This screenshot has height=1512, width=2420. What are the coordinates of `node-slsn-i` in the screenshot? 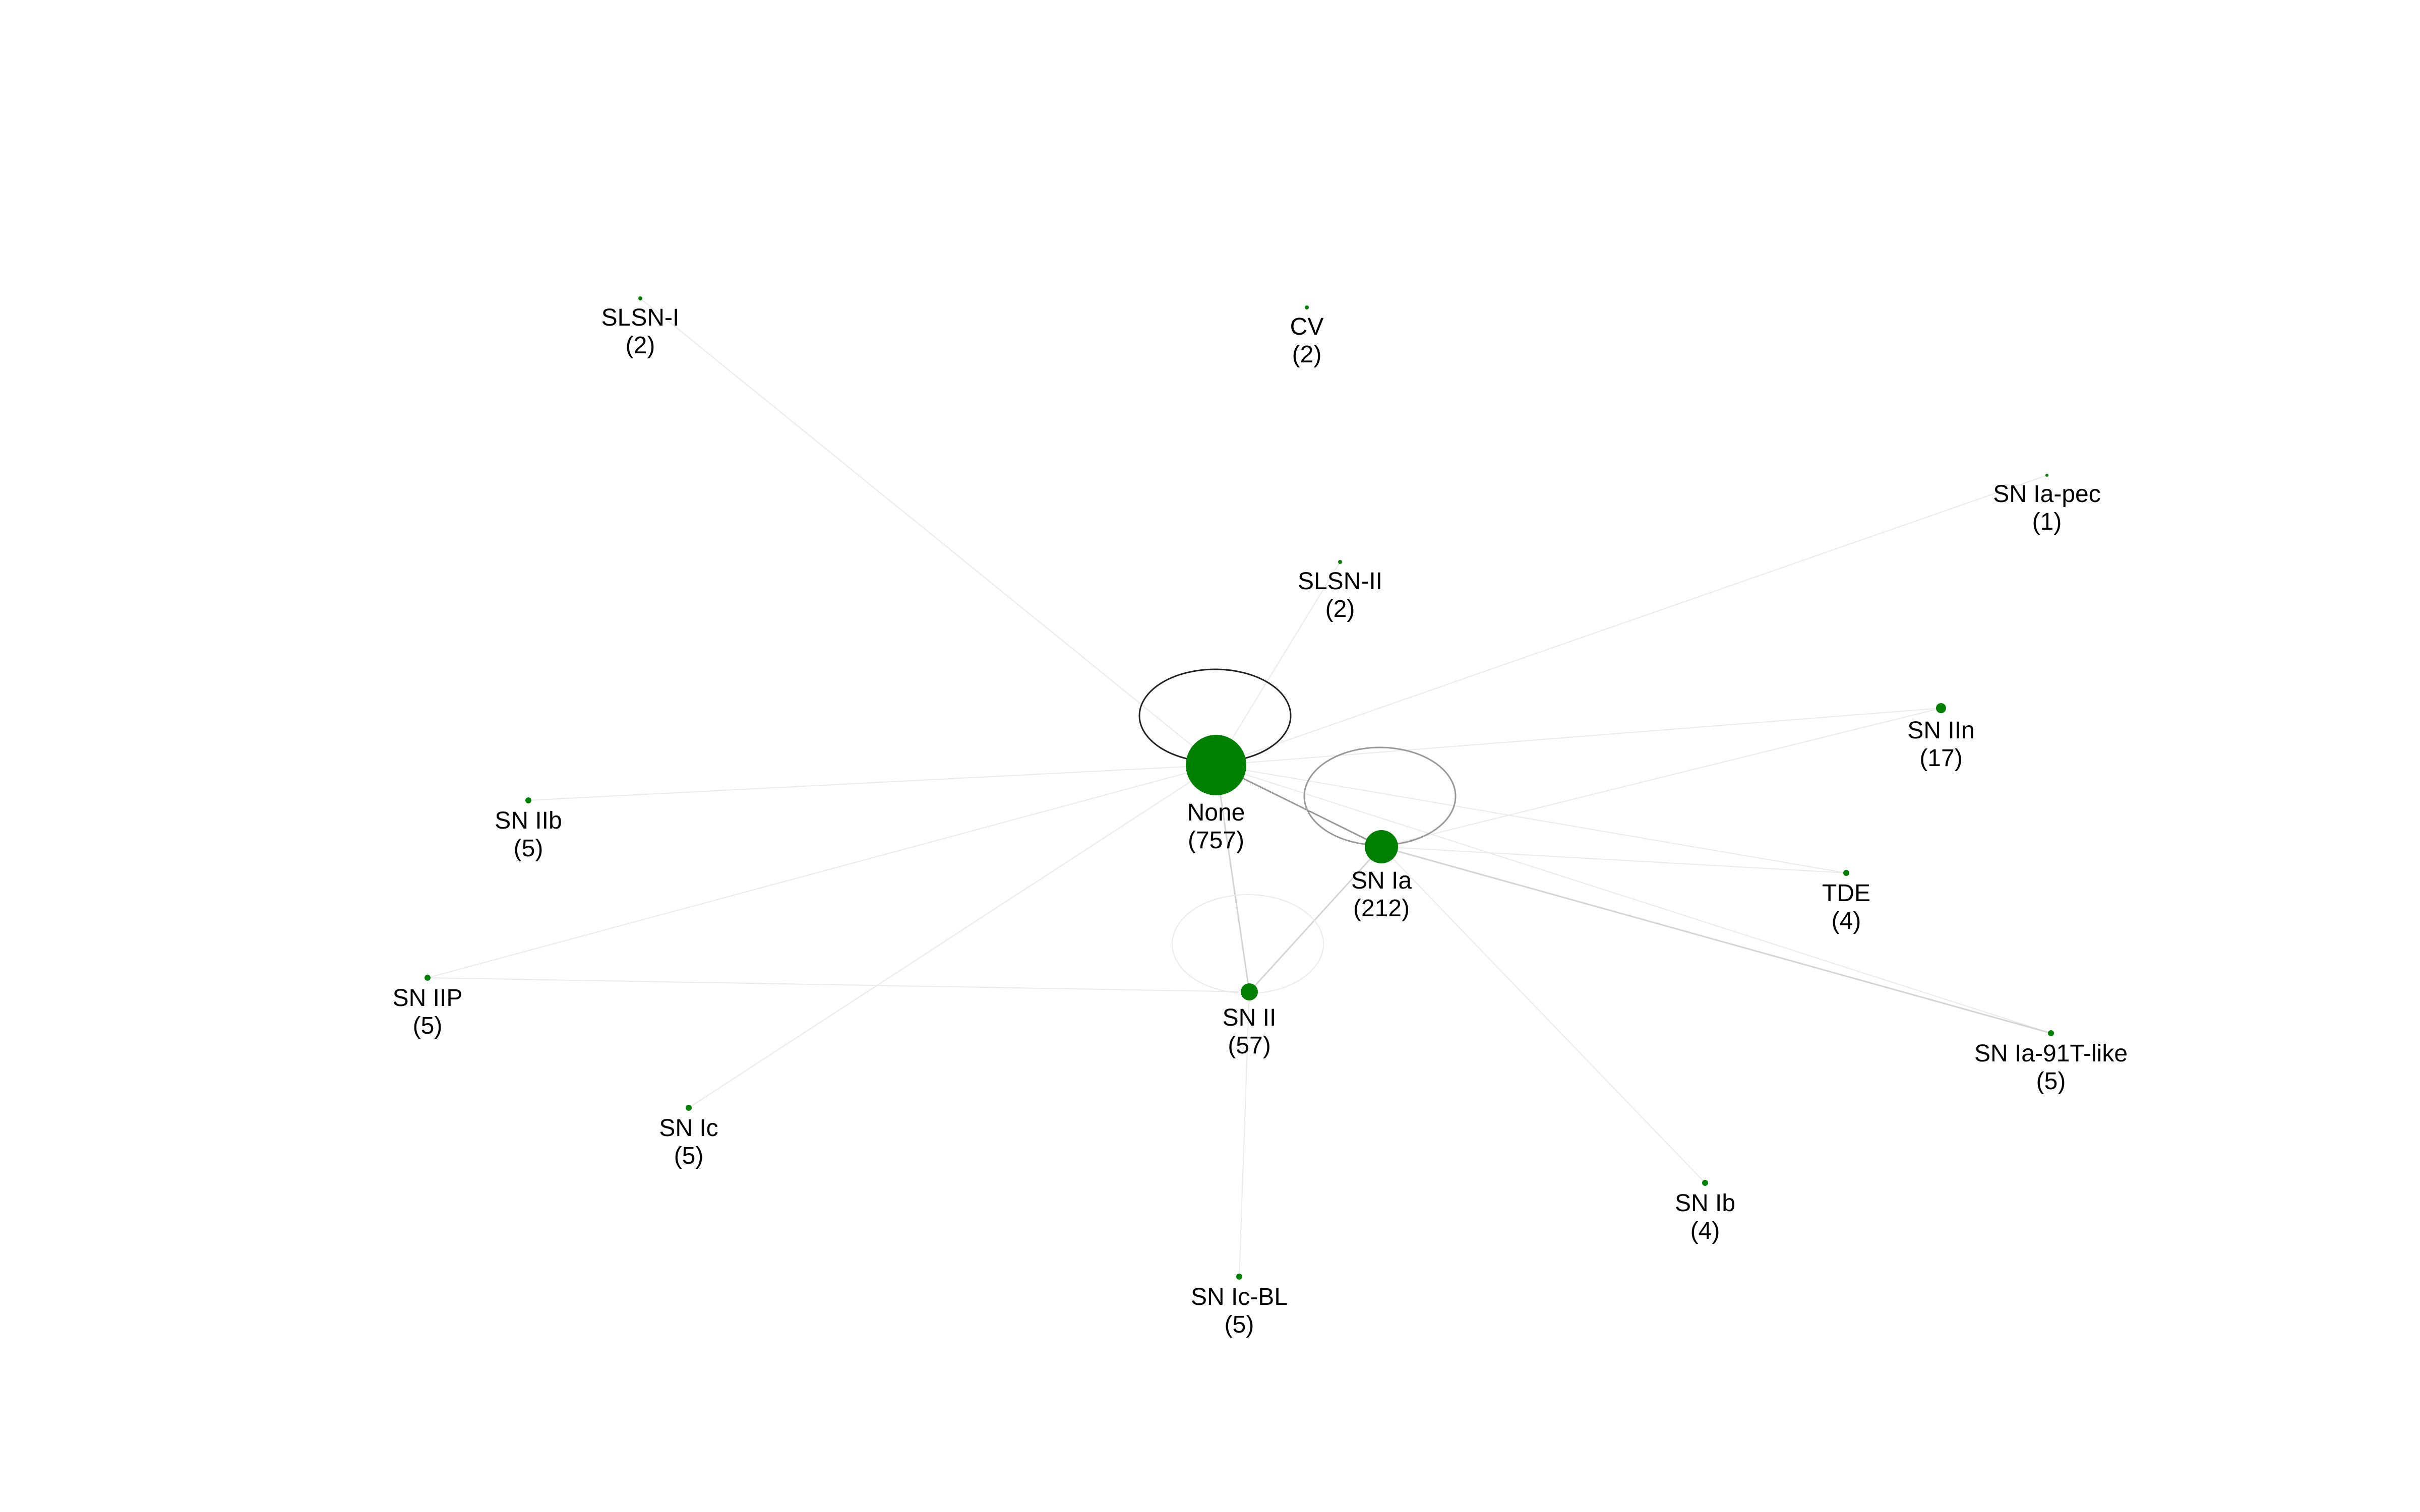 It's located at (640, 298).